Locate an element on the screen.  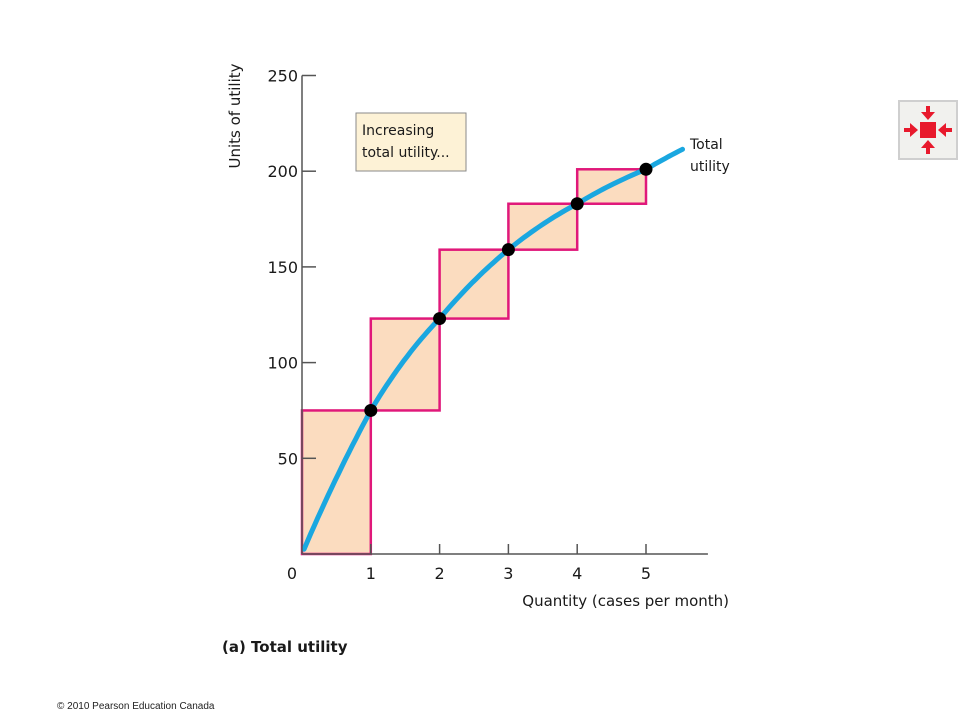
utility-points is located at coordinates (508, 289).